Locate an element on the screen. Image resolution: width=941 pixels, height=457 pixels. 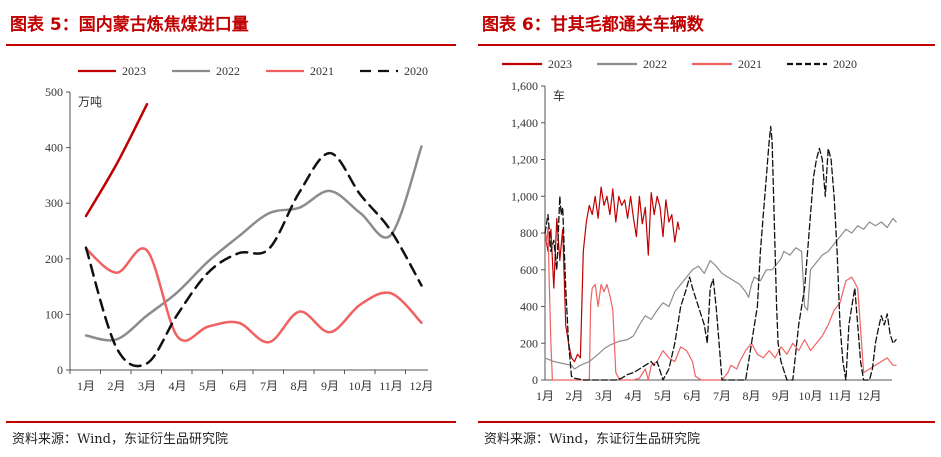
fig6-x-tick-label: 3月 is located at coordinates (604, 396).